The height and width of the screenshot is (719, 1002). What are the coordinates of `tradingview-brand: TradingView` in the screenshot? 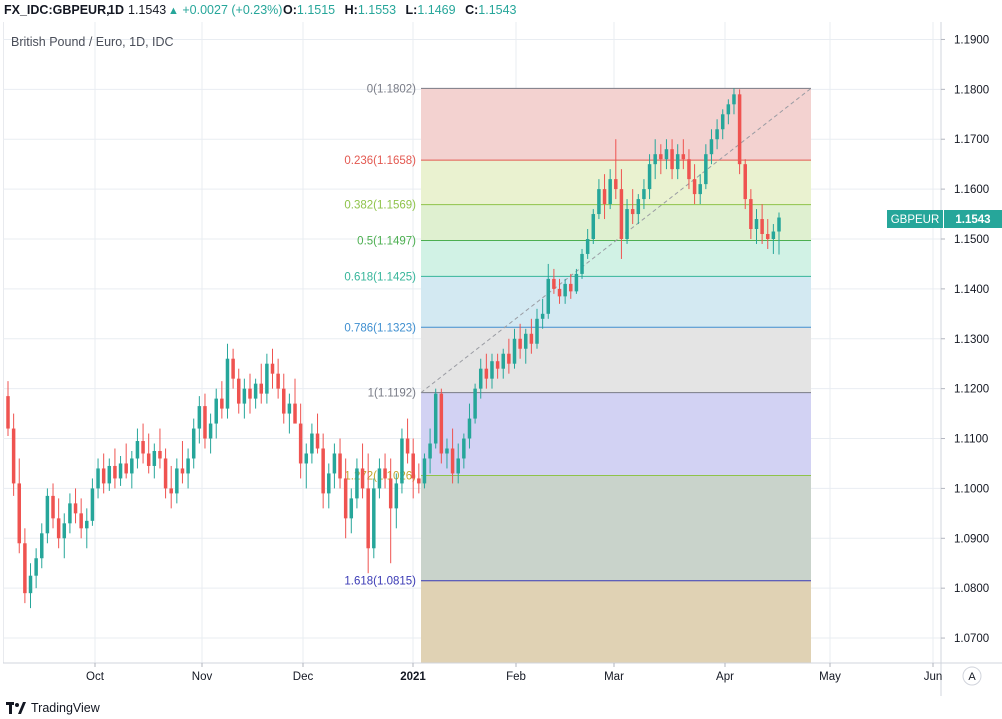 It's located at (65, 708).